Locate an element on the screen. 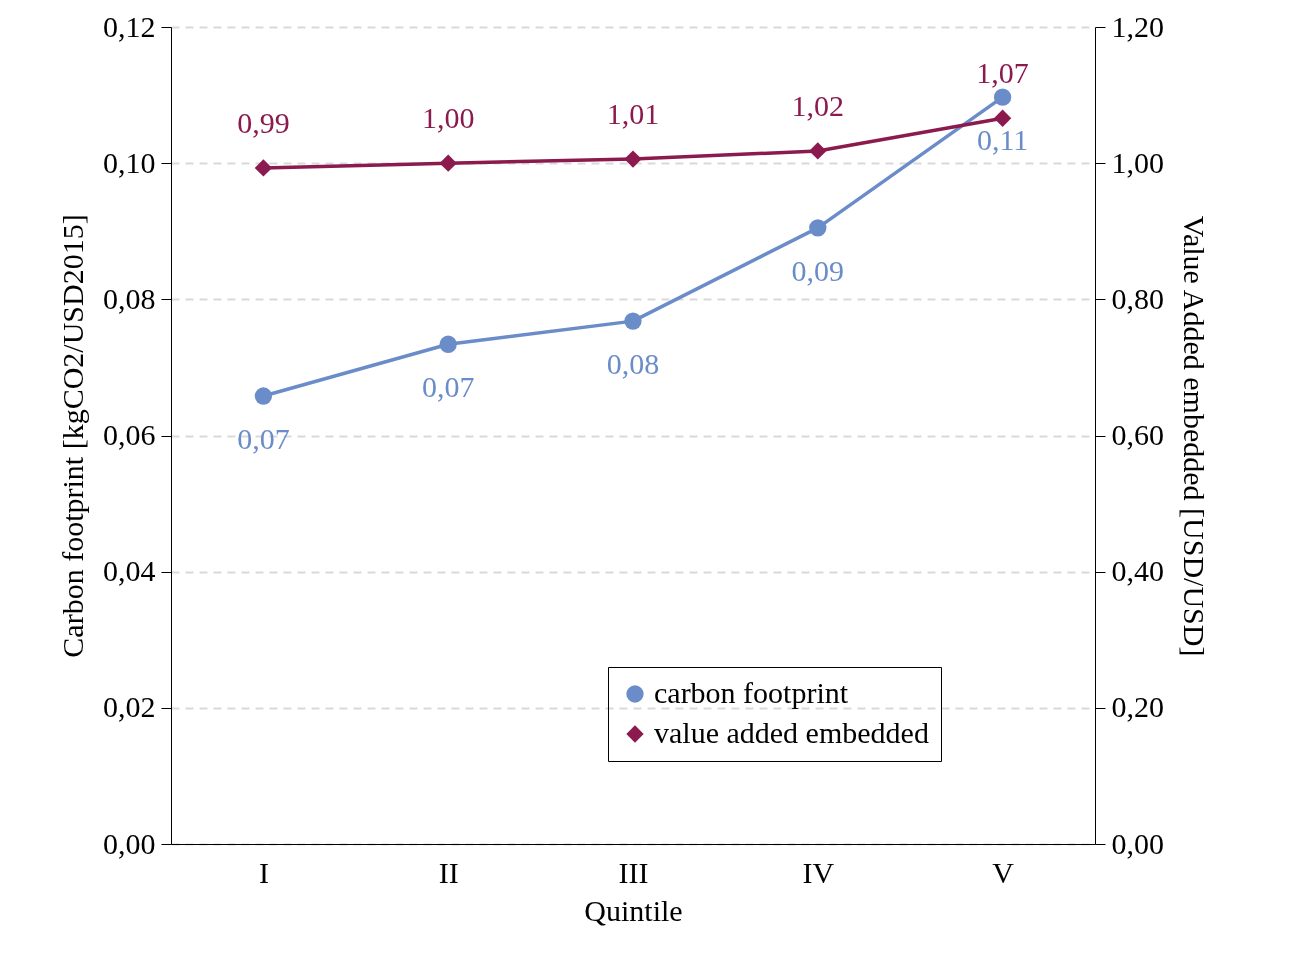 The height and width of the screenshot is (966, 1294). data-label: 1,00 is located at coordinates (448, 118).